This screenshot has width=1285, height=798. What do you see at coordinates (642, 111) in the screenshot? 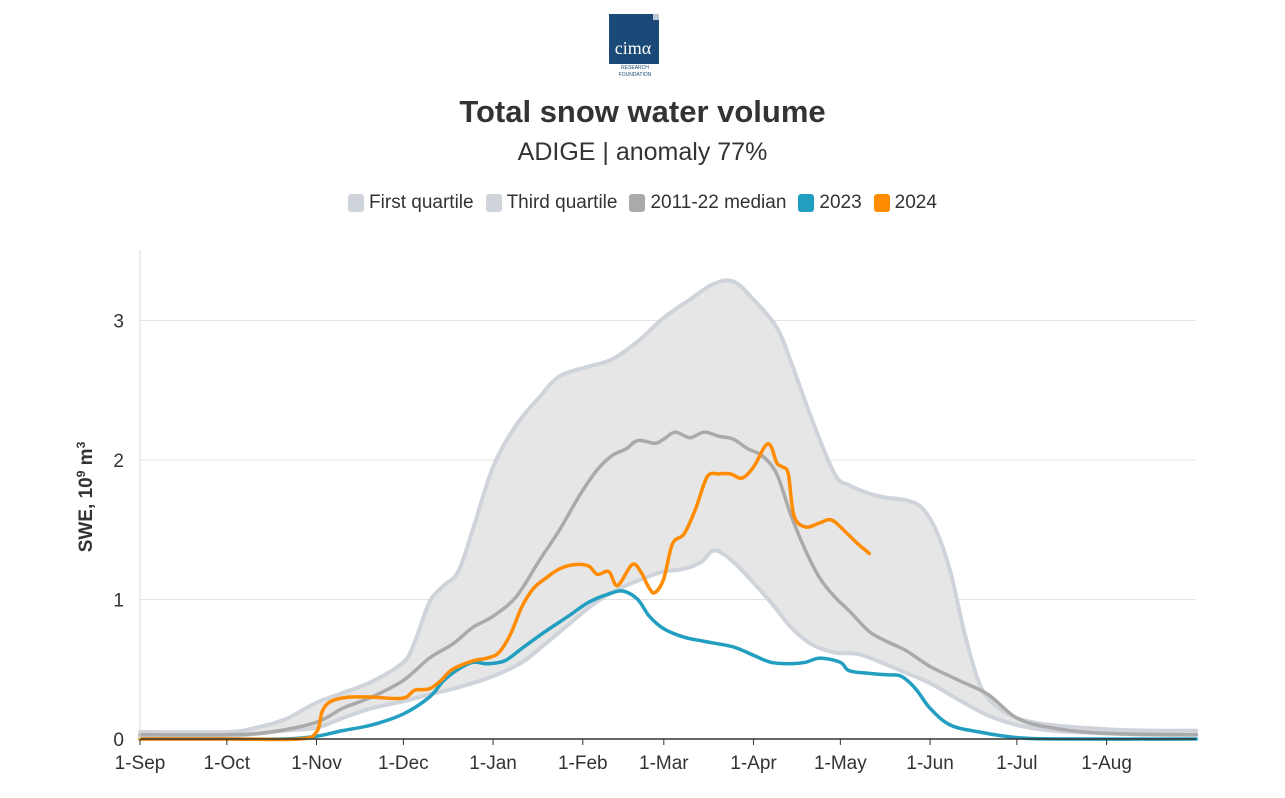
I see `chart-title: Total snow water volume` at bounding box center [642, 111].